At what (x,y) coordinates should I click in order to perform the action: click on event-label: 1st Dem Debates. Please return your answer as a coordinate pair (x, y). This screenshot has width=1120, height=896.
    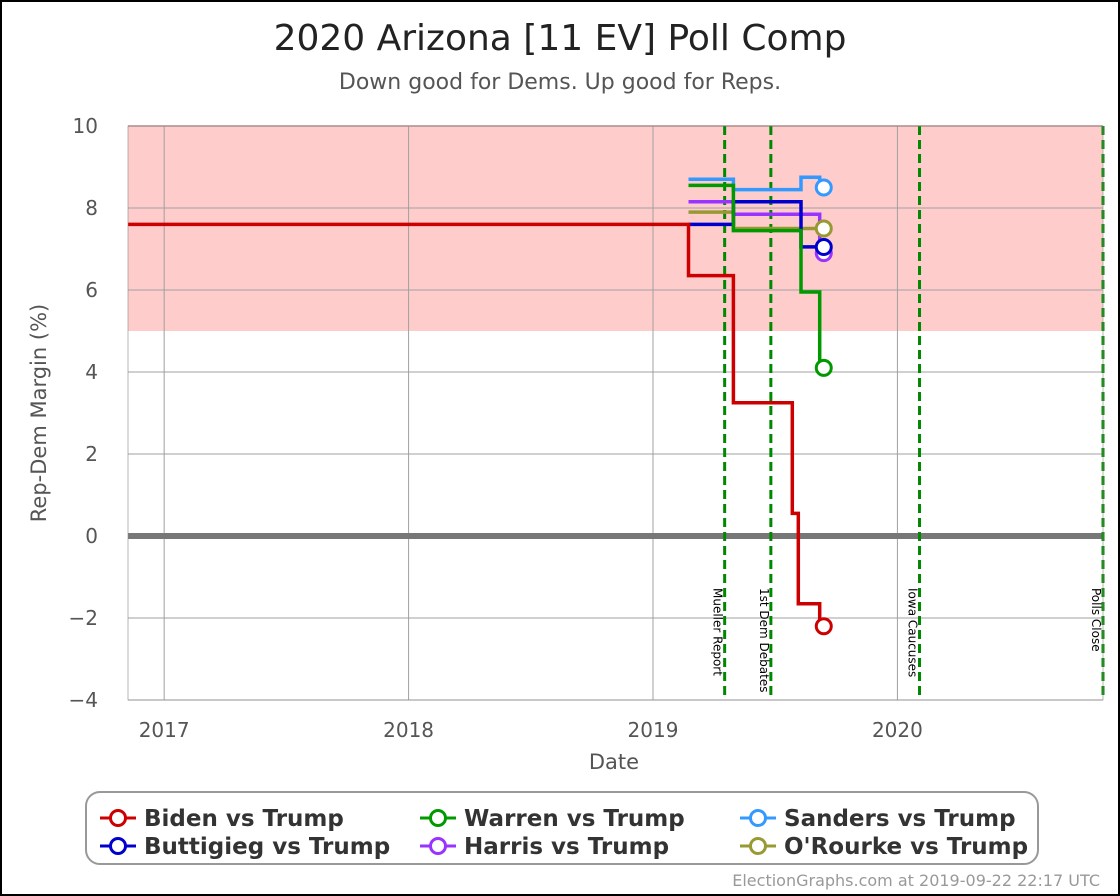
    Looking at the image, I should click on (764, 640).